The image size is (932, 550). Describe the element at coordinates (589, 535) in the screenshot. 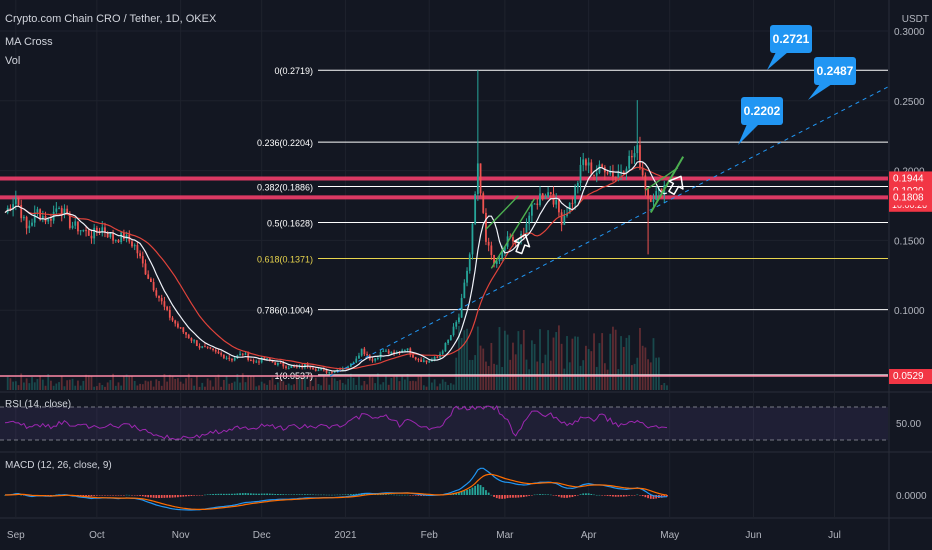

I see `x-tick-label: Apr` at that location.